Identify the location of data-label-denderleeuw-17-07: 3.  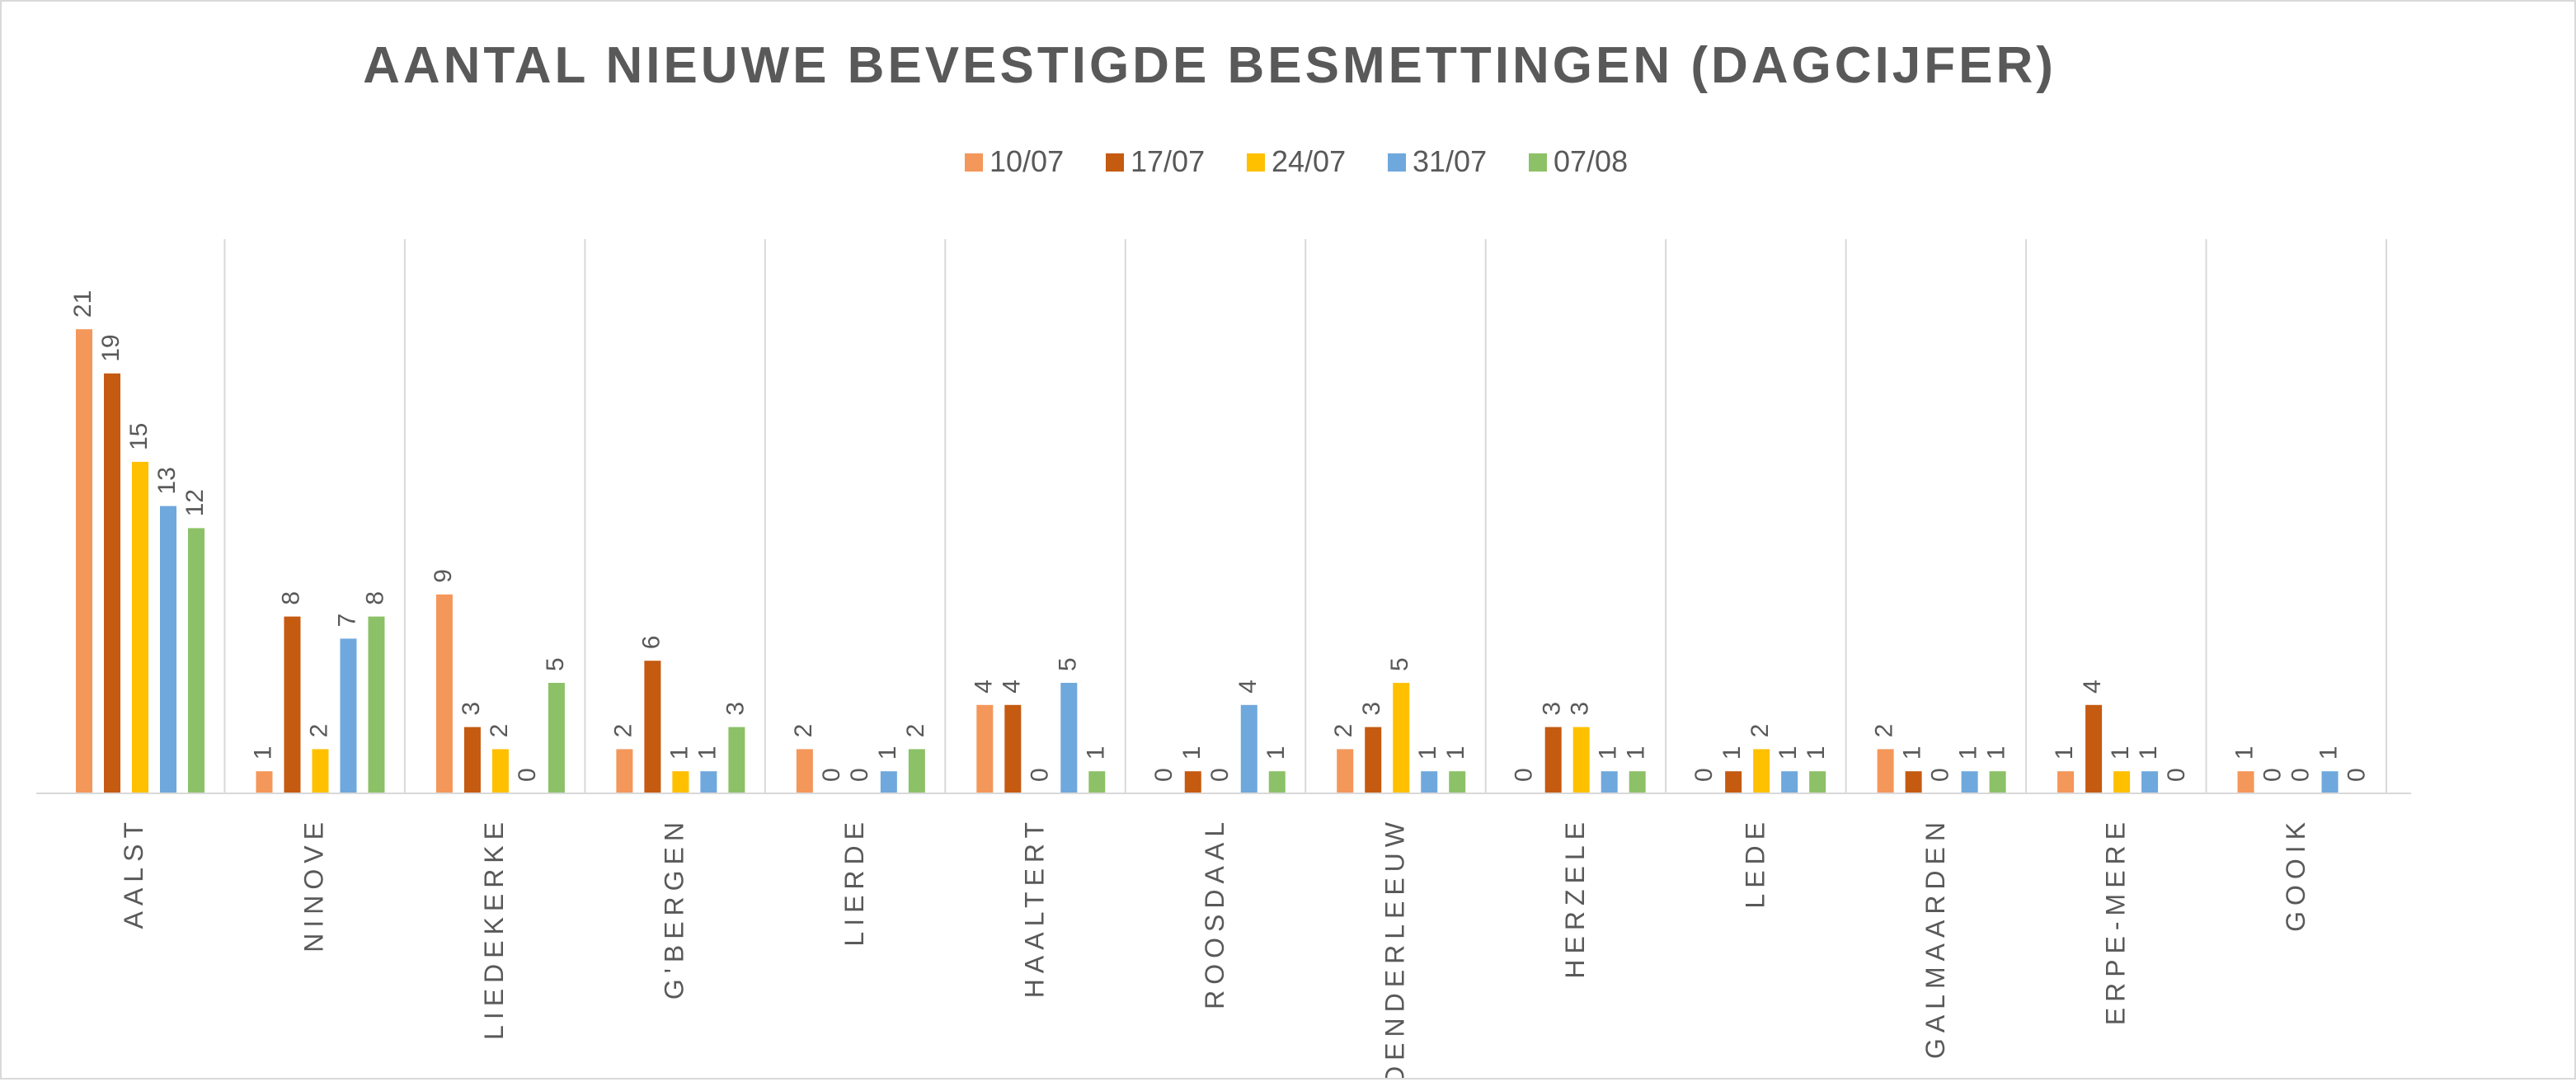
(1371, 709).